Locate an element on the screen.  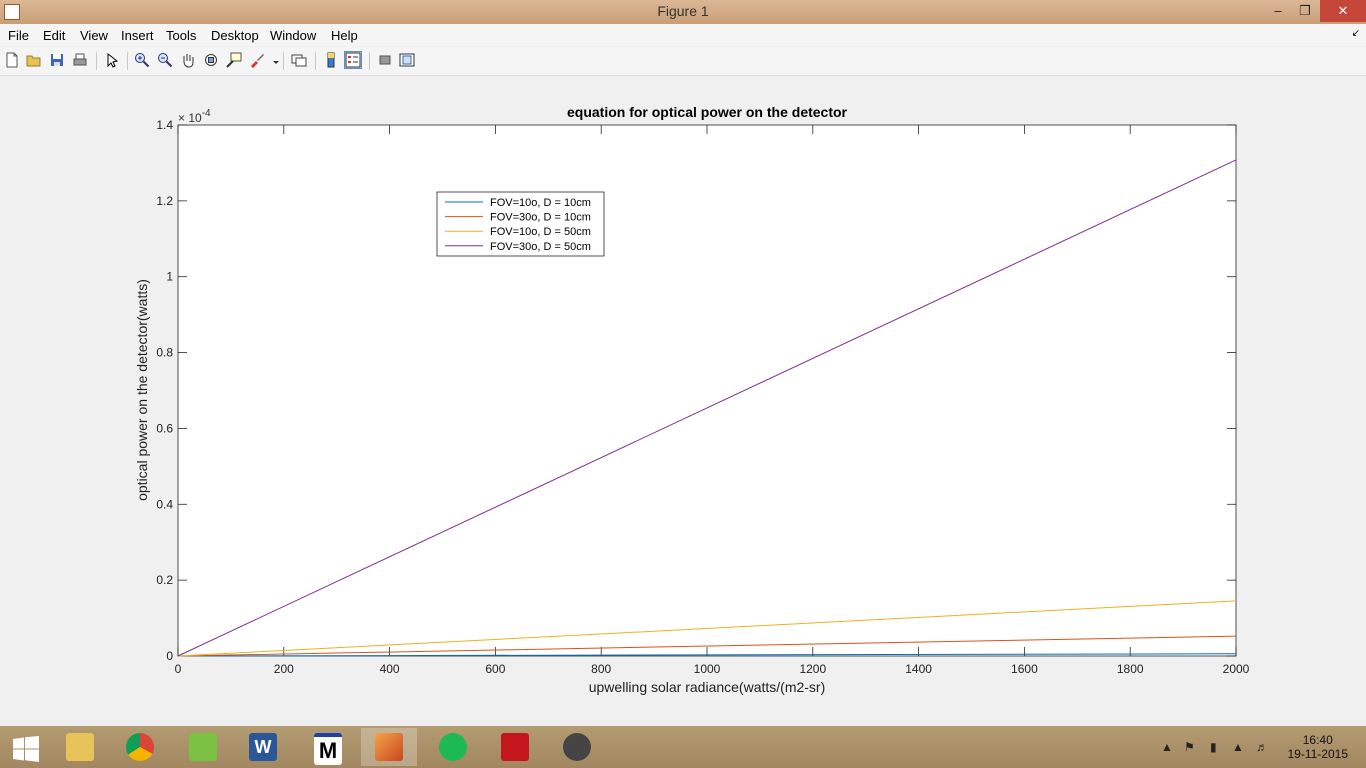
x-tick-label: 0 is located at coordinates (178, 669).